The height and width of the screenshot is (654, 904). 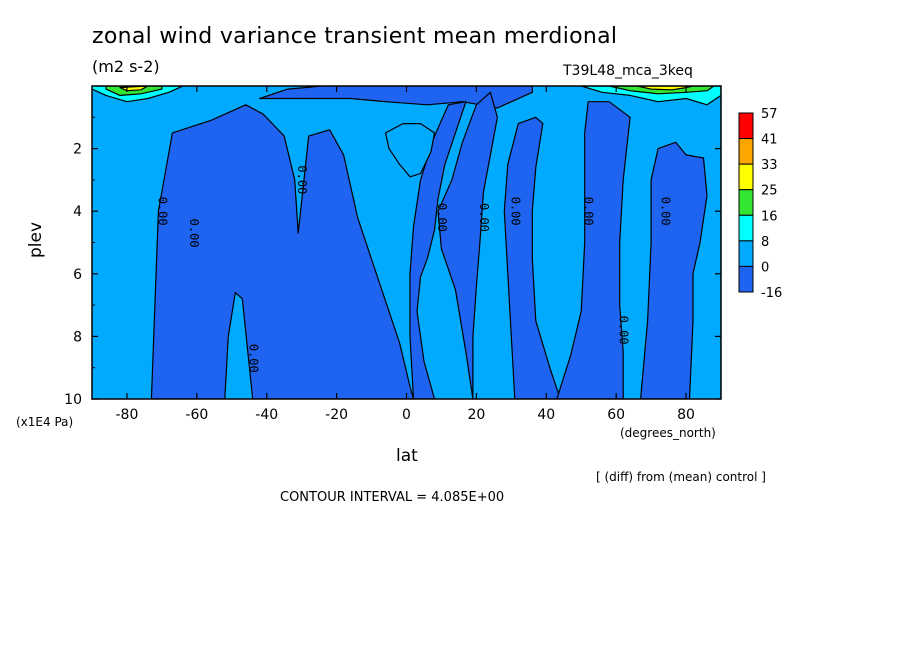 I want to click on colorbar-label: 0, so click(x=765, y=267).